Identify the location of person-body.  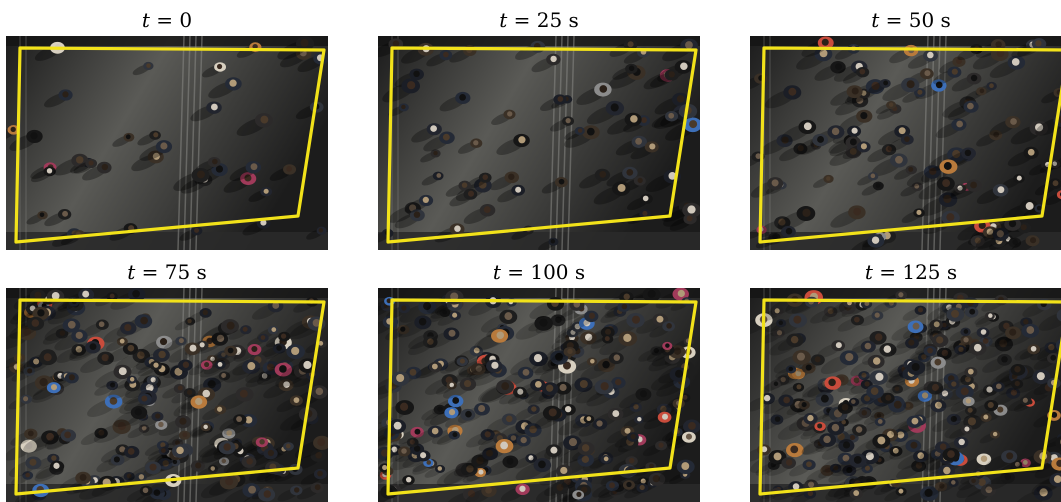
(1058, 442).